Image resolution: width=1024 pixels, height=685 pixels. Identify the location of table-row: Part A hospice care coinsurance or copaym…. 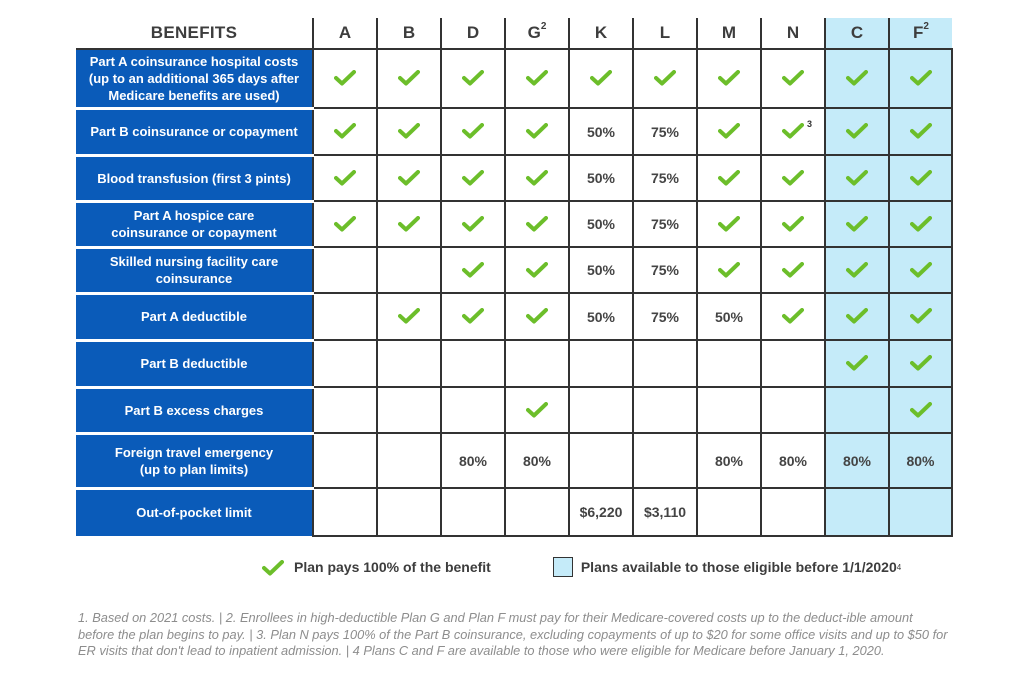
(514, 223).